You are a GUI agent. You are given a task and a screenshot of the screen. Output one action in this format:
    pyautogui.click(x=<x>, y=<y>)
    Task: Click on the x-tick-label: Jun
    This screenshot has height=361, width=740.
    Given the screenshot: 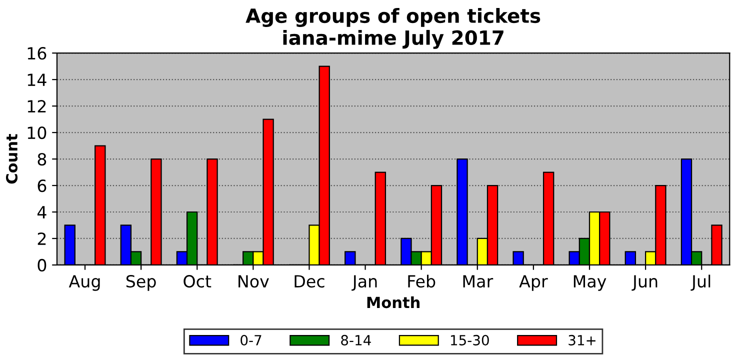 What is the action you would take?
    pyautogui.click(x=645, y=283)
    